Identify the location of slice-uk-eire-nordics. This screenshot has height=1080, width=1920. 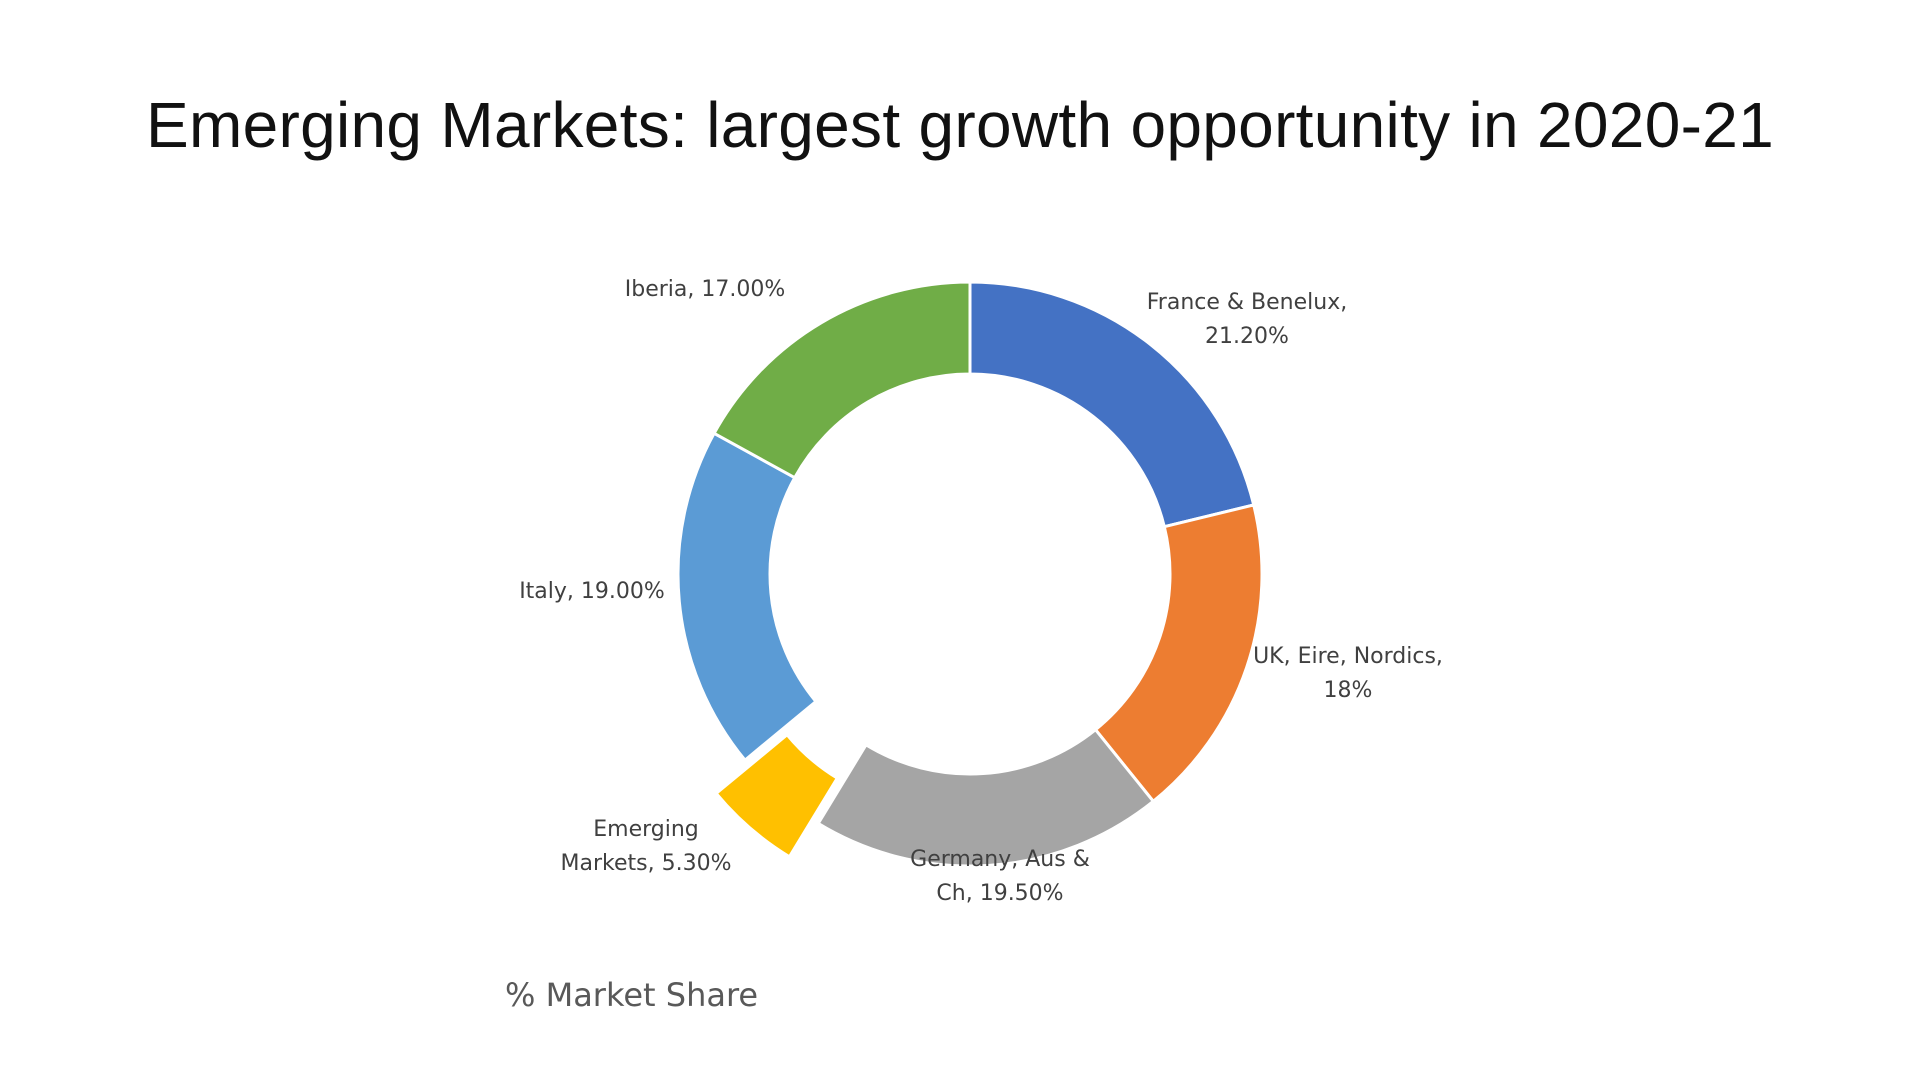
(1178, 653).